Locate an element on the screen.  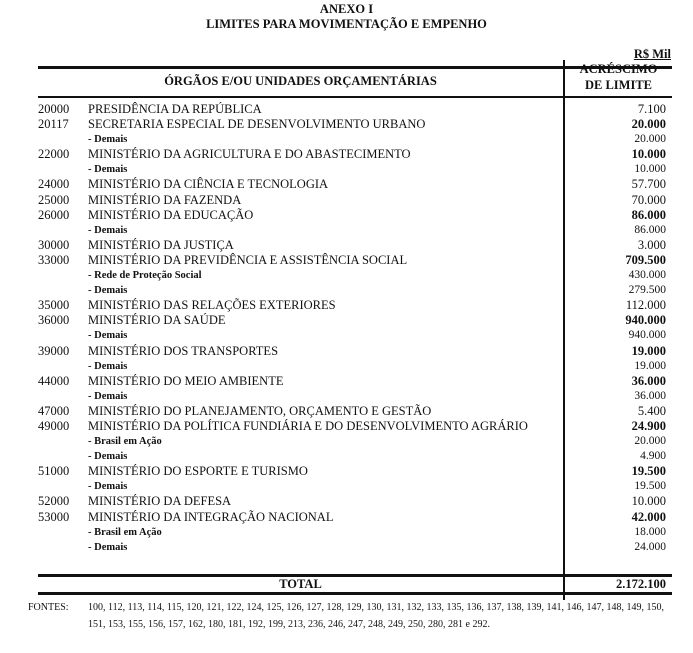
row-value: 279.500 is located at coordinates (647, 290).